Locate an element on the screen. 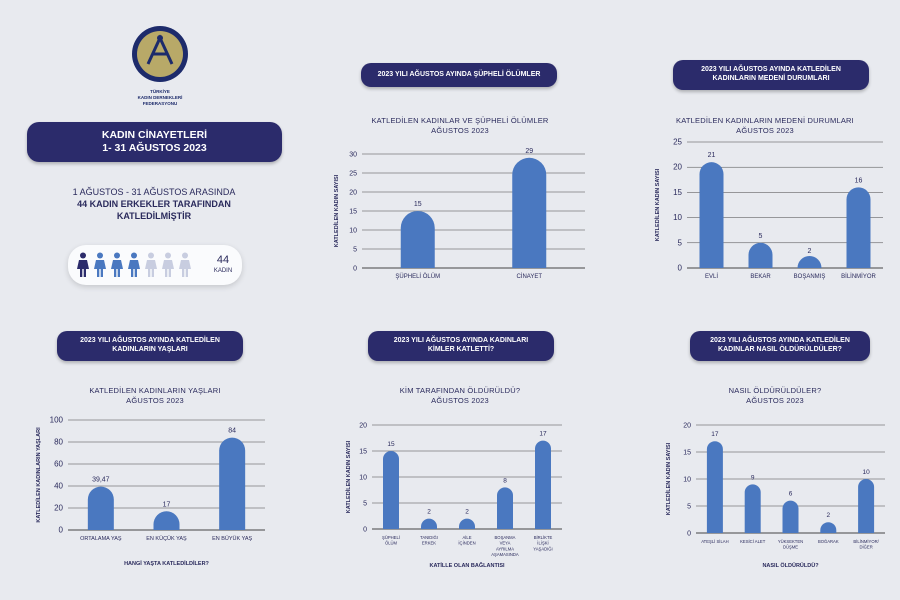 The image size is (900, 600). header-subtitle: 1- 31 AĞUSTOS 2023 is located at coordinates (154, 148).